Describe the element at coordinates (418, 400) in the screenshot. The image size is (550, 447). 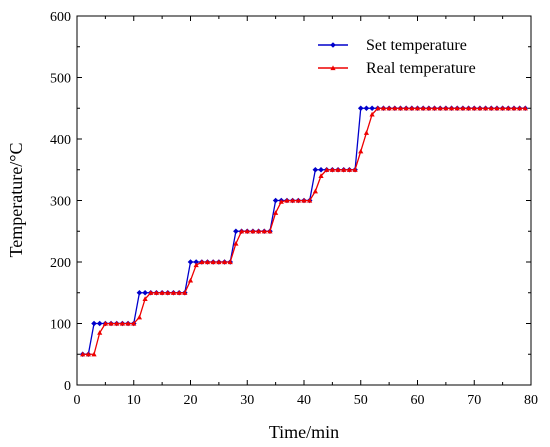
I see `x-tick-label: 60` at that location.